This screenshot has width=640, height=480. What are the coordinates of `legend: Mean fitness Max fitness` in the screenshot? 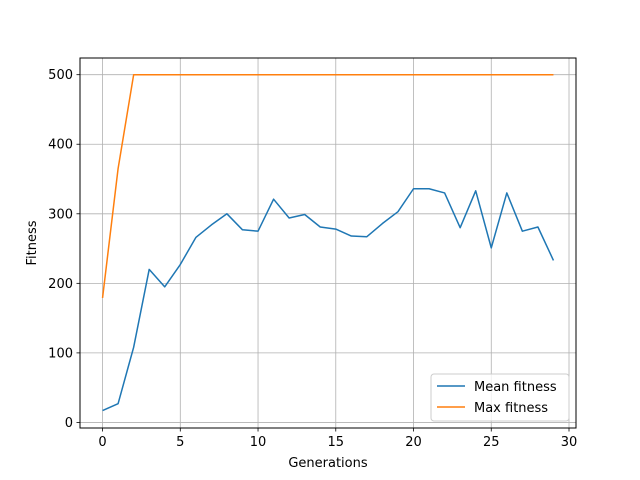 It's located at (500, 397).